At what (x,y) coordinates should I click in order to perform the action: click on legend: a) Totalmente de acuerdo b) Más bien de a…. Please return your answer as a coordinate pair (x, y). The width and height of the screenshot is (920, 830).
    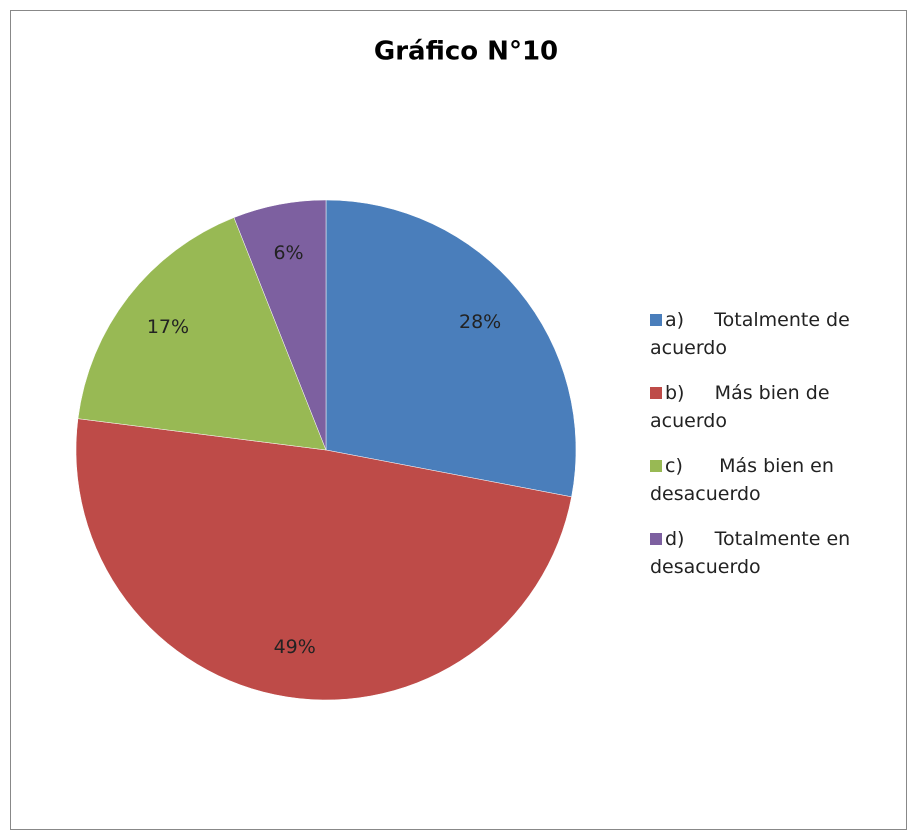
    Looking at the image, I should click on (775, 452).